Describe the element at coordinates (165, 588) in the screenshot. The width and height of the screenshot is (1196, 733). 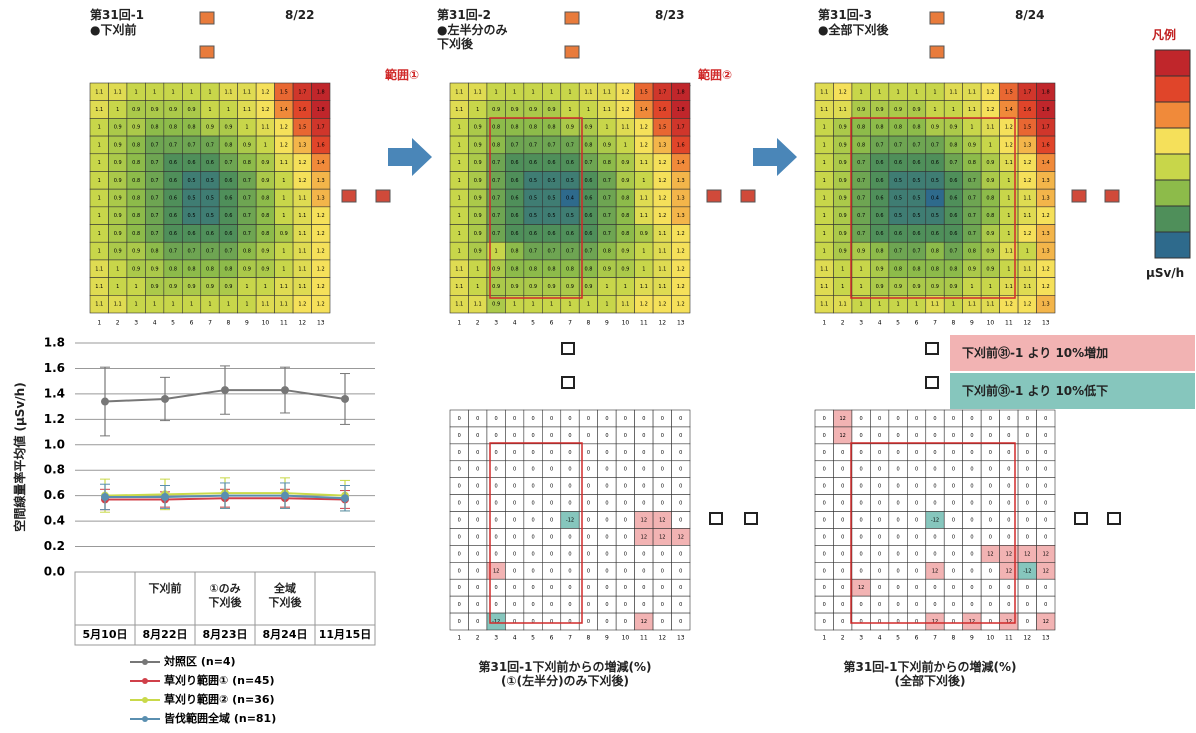
I see `phase-label: 下刈前` at that location.